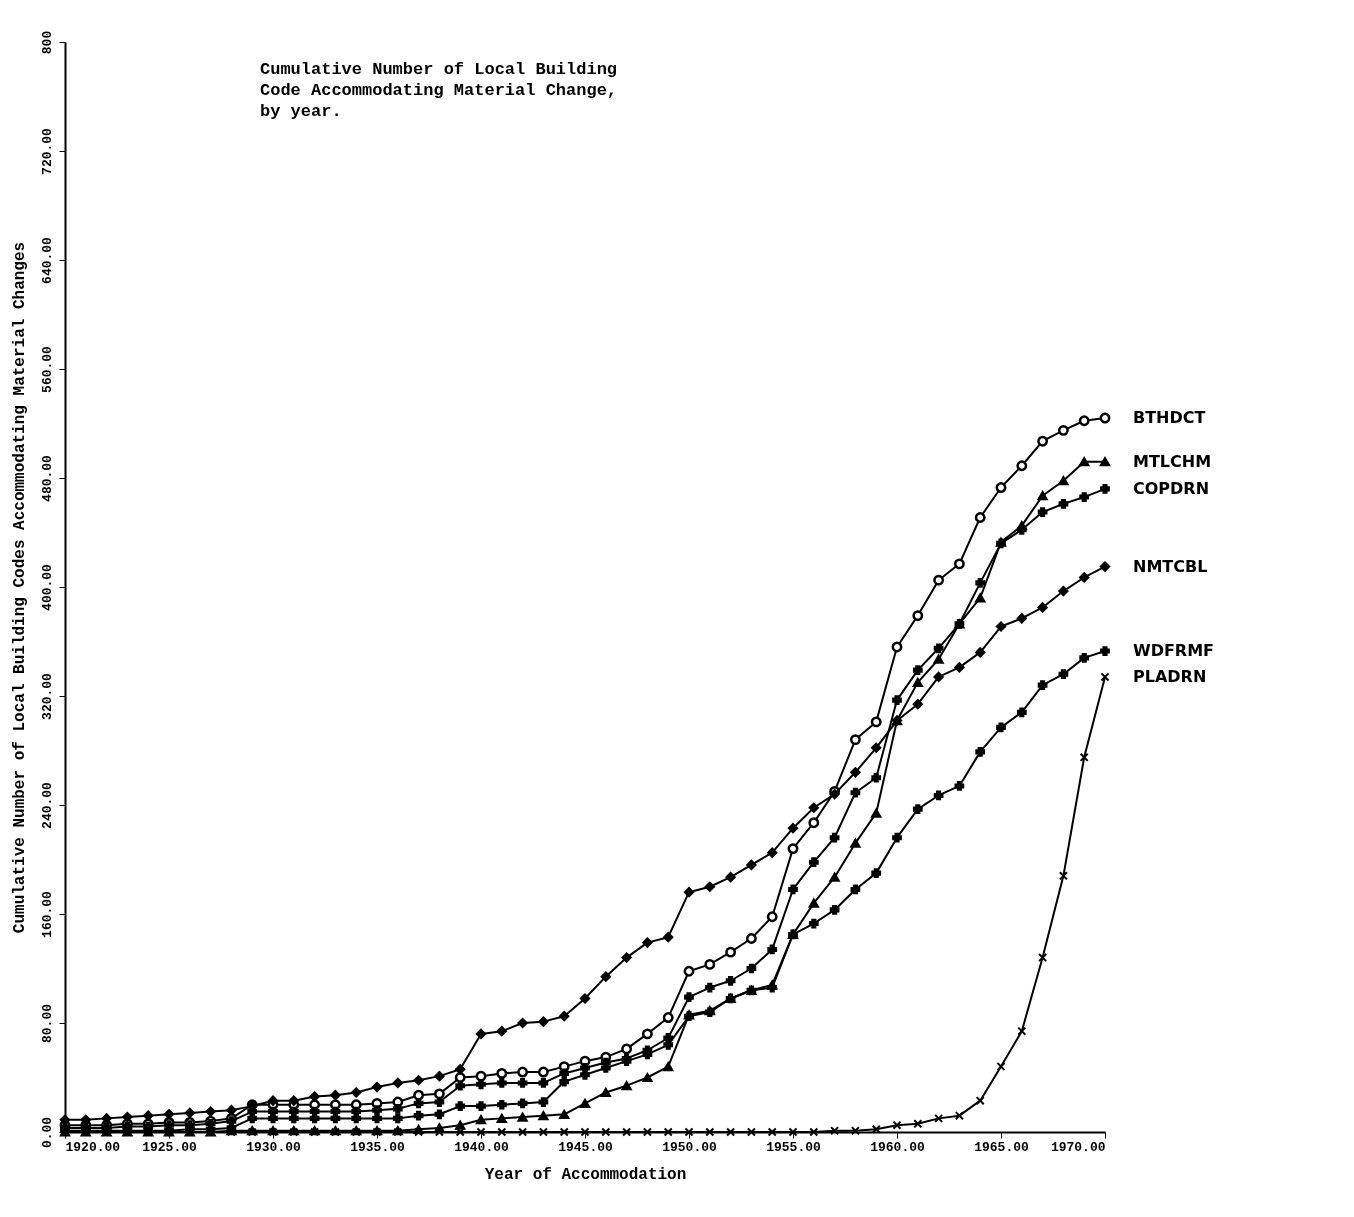 The width and height of the screenshot is (1354, 1217). I want to click on text: Cumulative Number of Local Building Code Accommodating Material Change, by year., so click(439, 91).